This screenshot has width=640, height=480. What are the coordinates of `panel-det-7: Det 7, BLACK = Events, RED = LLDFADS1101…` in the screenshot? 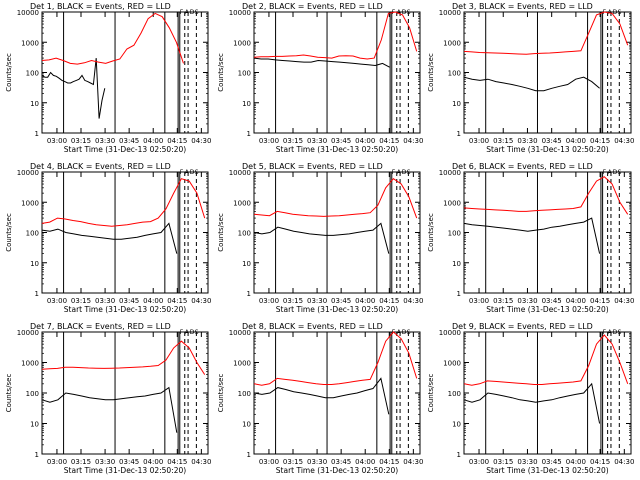 It's located at (108, 398).